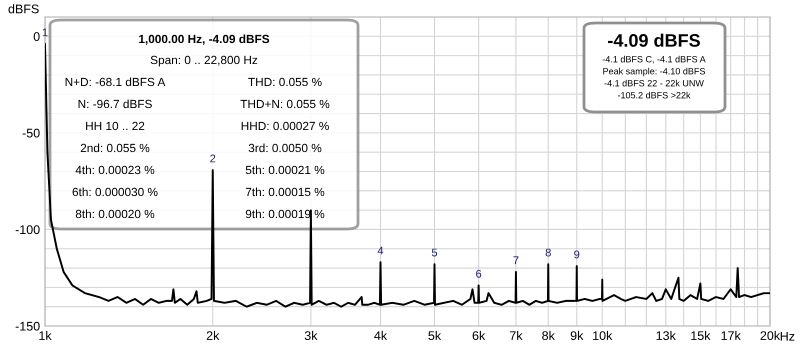  Describe the element at coordinates (654, 60) in the screenshot. I see `annotation: -4.1 dBFS C, -4.1 dBFS A` at that location.